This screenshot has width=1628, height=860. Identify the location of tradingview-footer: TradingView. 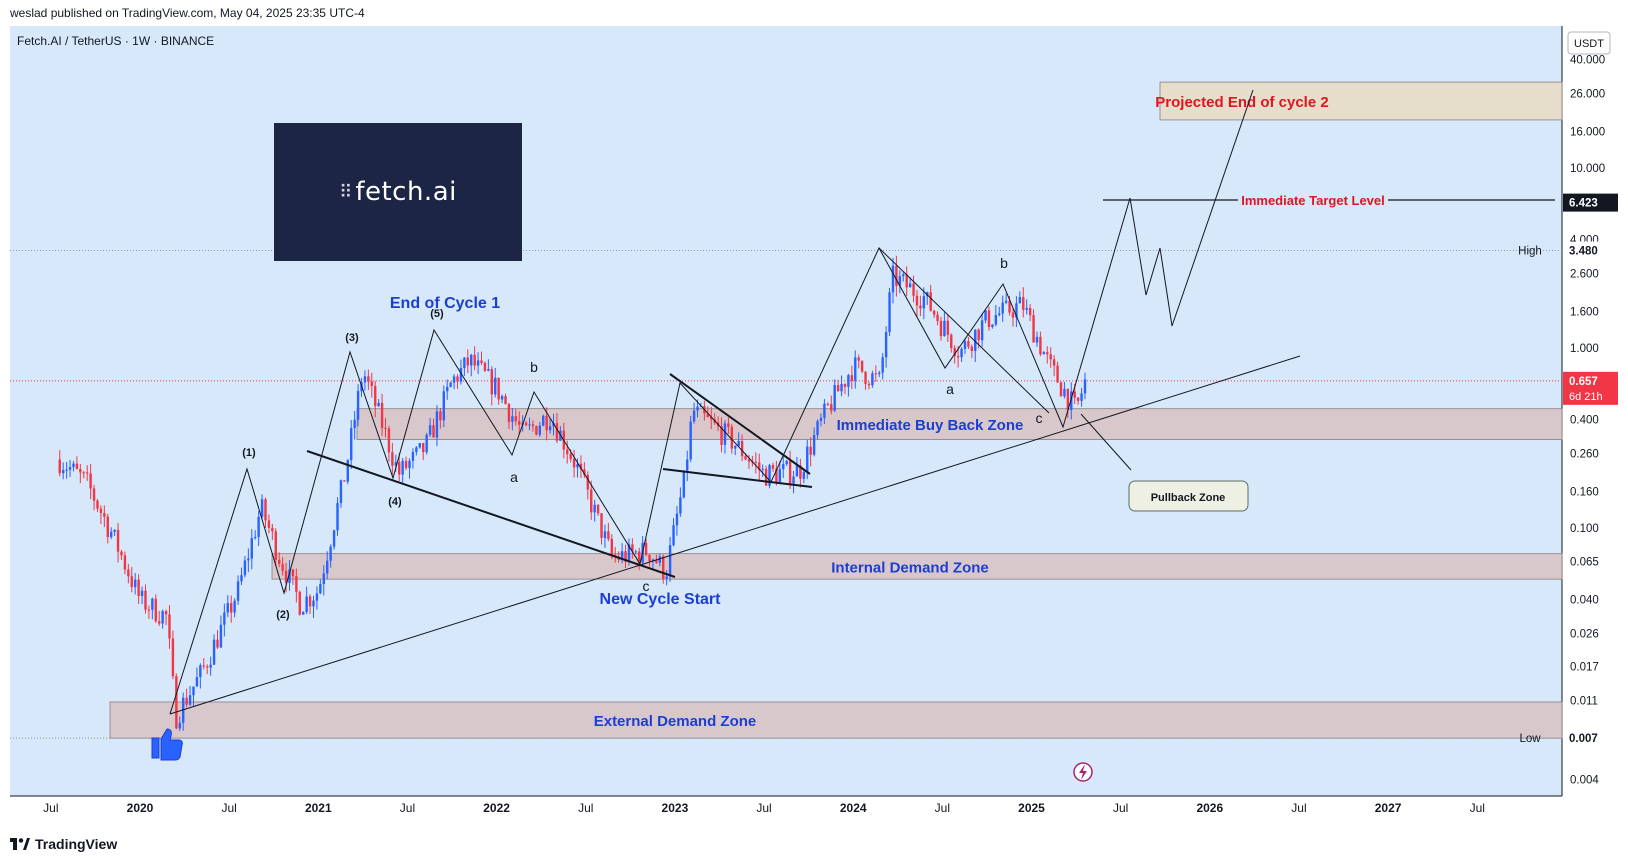
(63, 844).